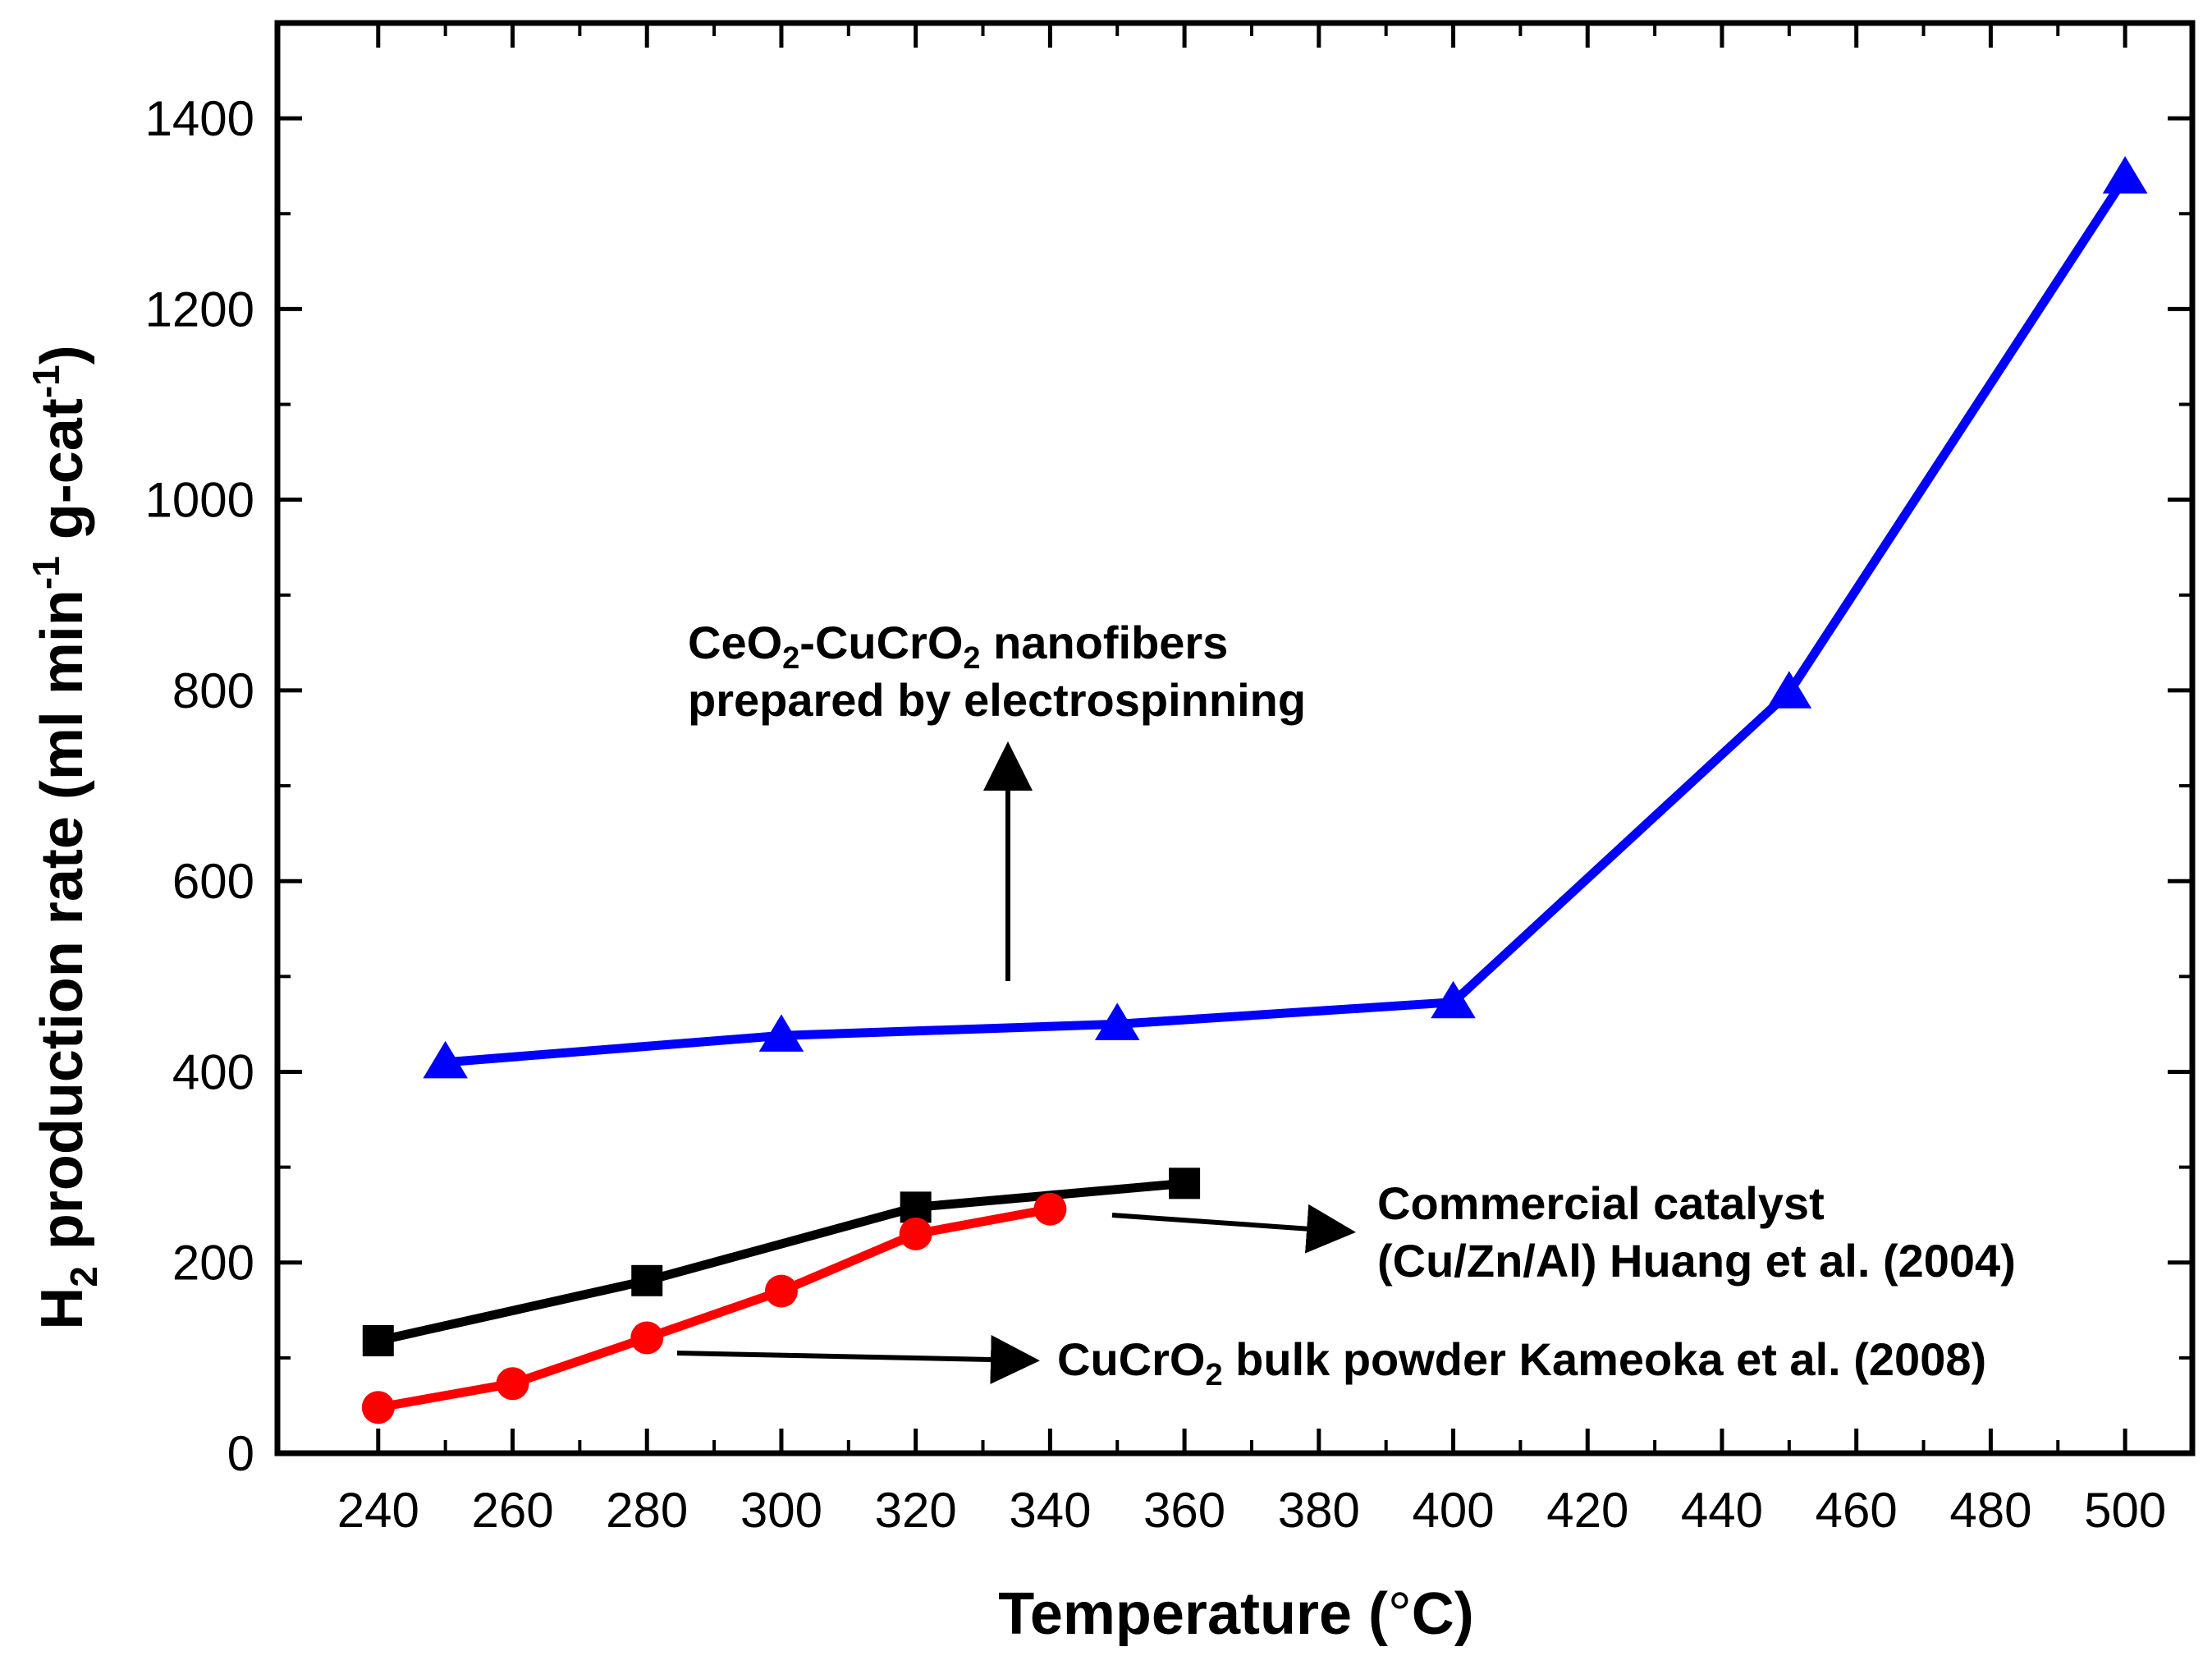  I want to click on y-title-mid: g-cat, so click(63, 477).